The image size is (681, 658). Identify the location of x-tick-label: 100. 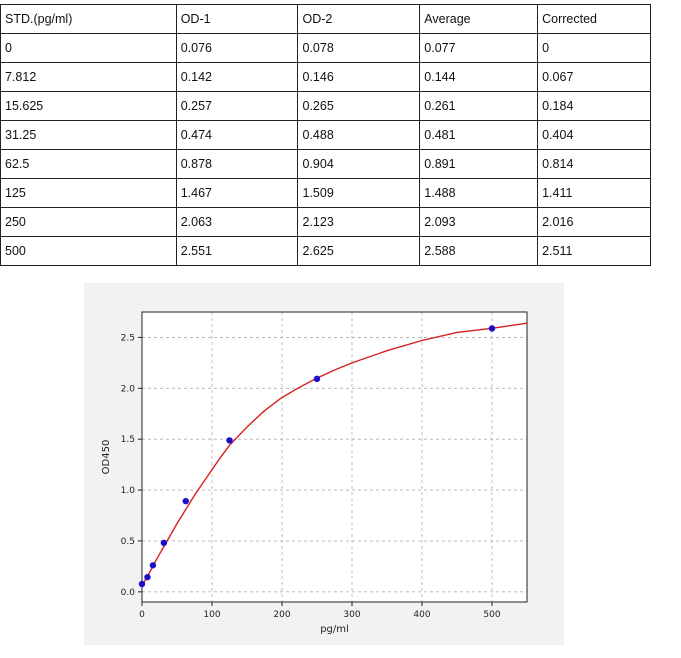
(211, 615).